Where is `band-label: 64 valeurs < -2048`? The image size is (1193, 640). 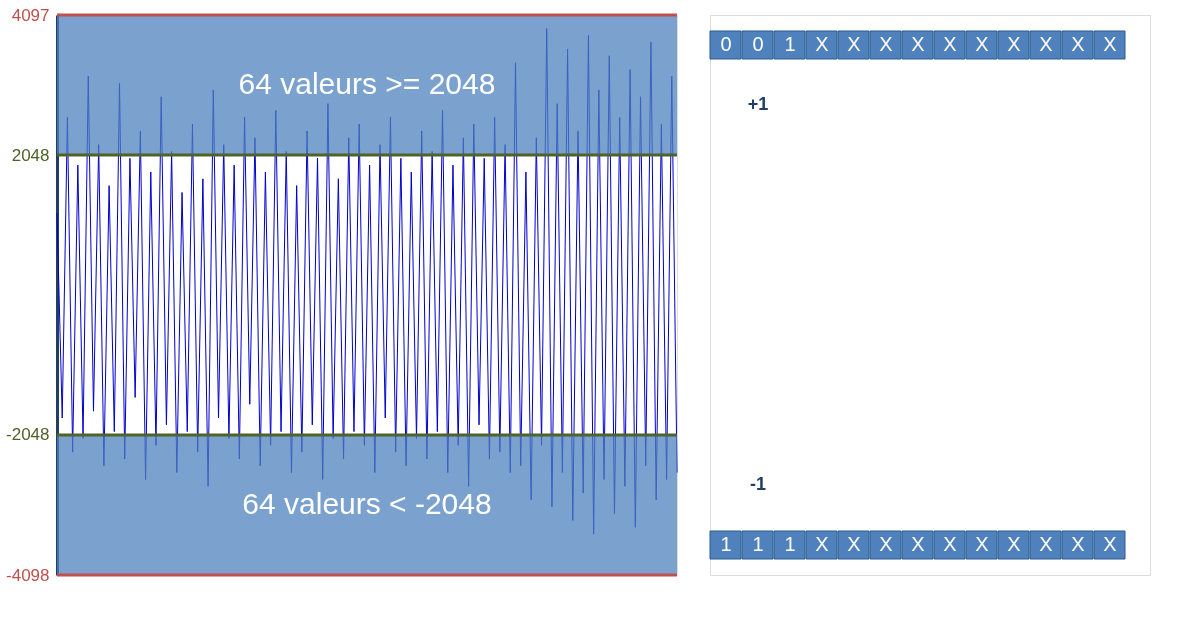 band-label: 64 valeurs < -2048 is located at coordinates (367, 503).